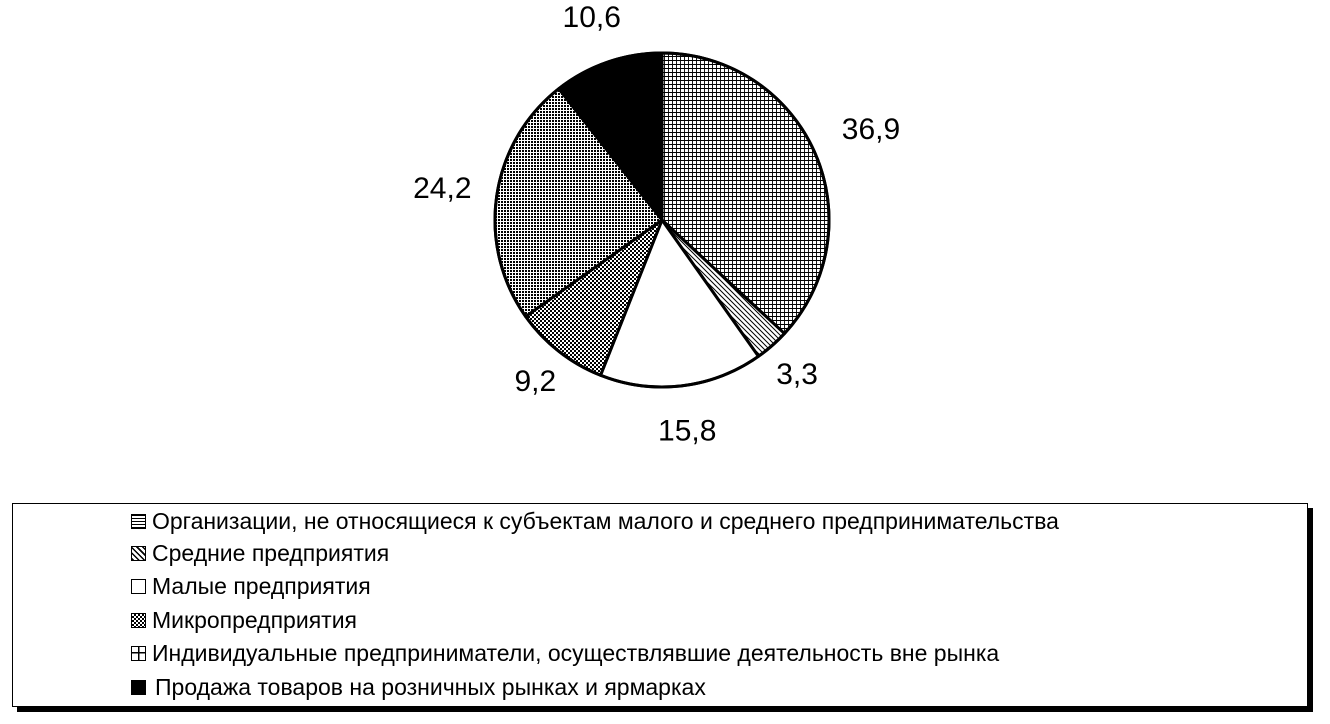 This screenshot has width=1330, height=724. Describe the element at coordinates (271, 552) in the screenshot. I see `legend-label: Средние предприятия` at that location.